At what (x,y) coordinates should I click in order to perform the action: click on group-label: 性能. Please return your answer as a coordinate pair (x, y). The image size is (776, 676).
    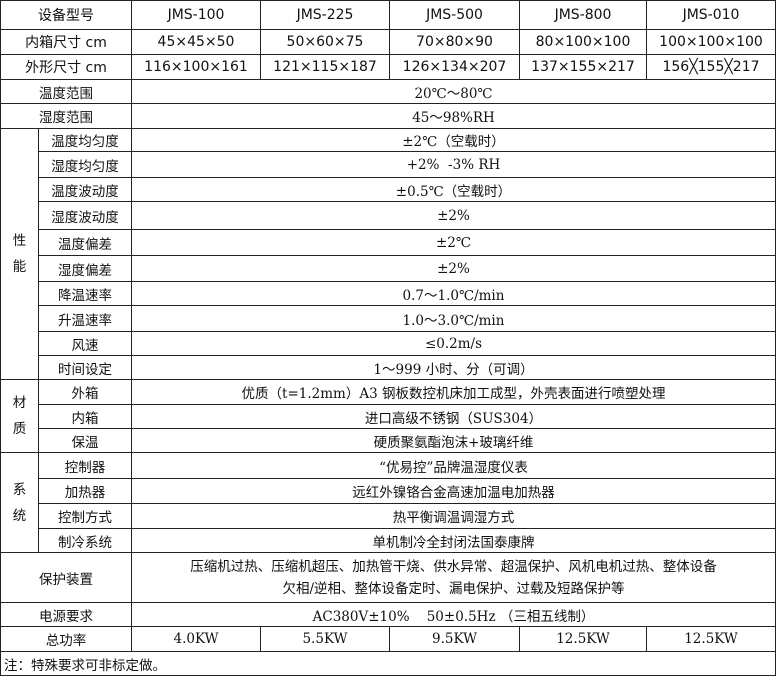
    Looking at the image, I should click on (19, 254).